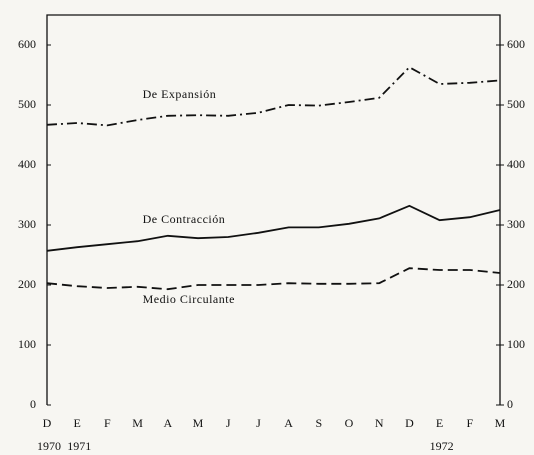  I want to click on x-tick-label: O, so click(349, 423).